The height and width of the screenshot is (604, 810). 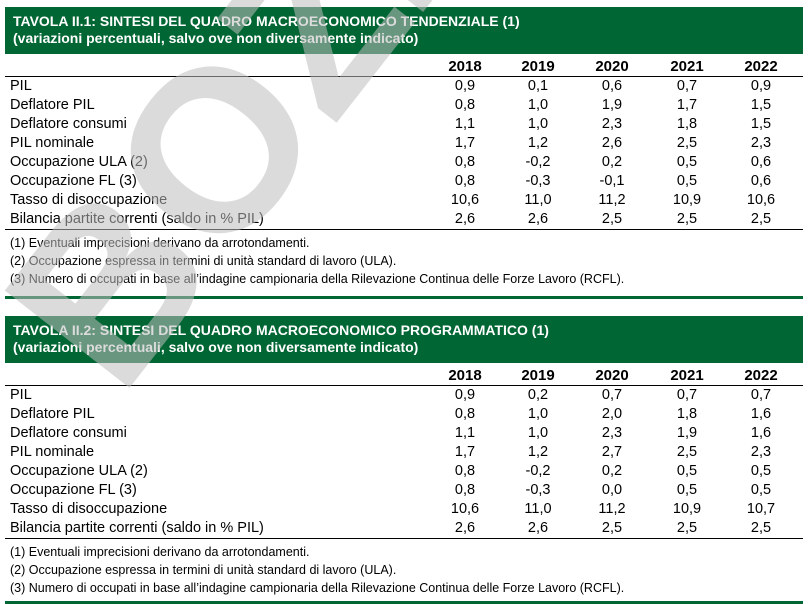 I want to click on cell-value: 10,7, so click(x=761, y=509).